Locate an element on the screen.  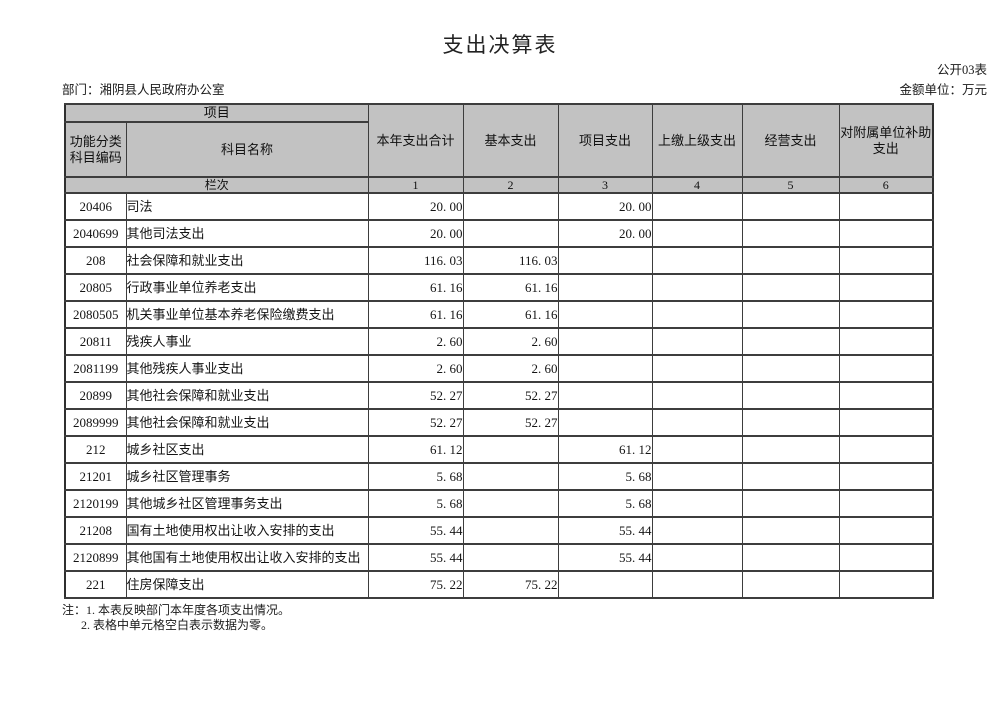
cell-value-1: 116. 03 is located at coordinates (415, 260).